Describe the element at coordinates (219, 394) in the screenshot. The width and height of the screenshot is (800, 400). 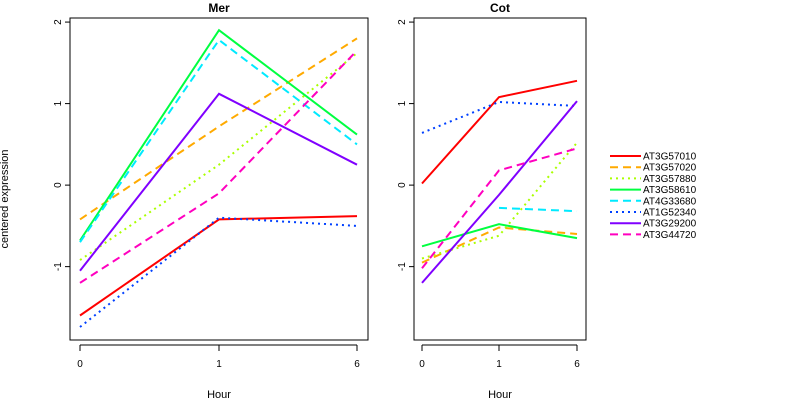
I see `x-axis-label-mer: Hour` at that location.